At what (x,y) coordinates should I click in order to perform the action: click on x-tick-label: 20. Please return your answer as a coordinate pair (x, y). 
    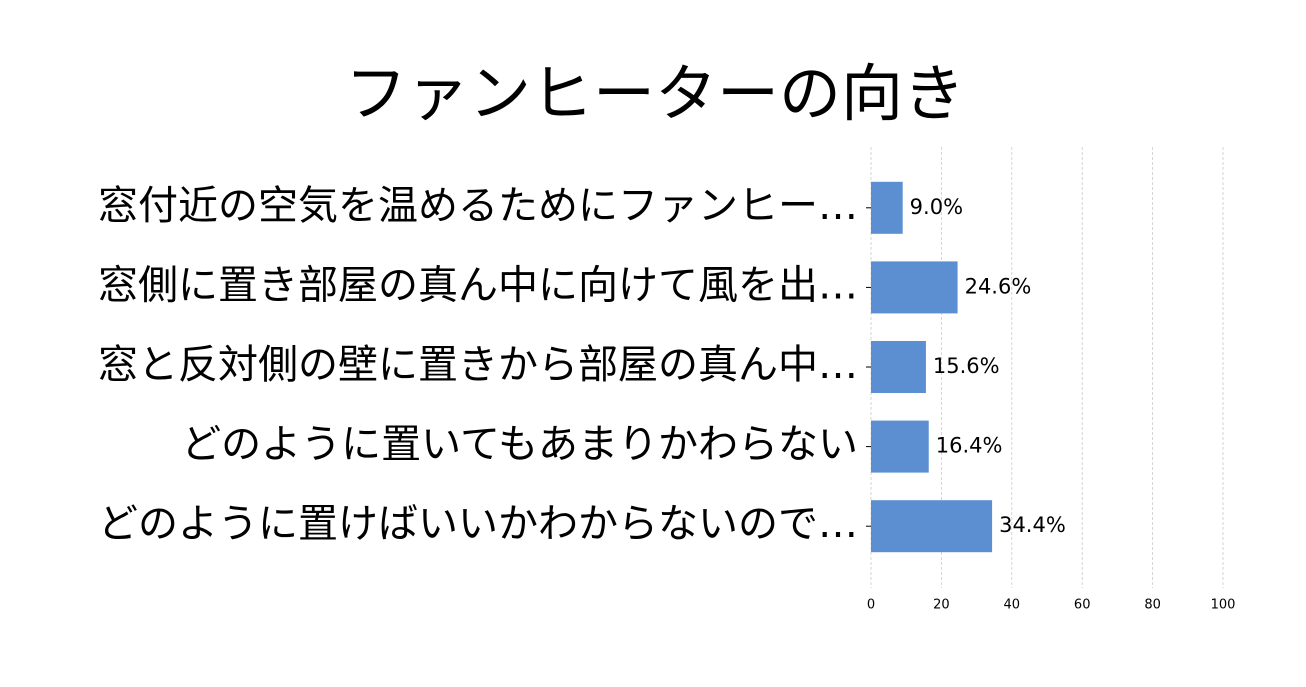
    Looking at the image, I should click on (941, 605).